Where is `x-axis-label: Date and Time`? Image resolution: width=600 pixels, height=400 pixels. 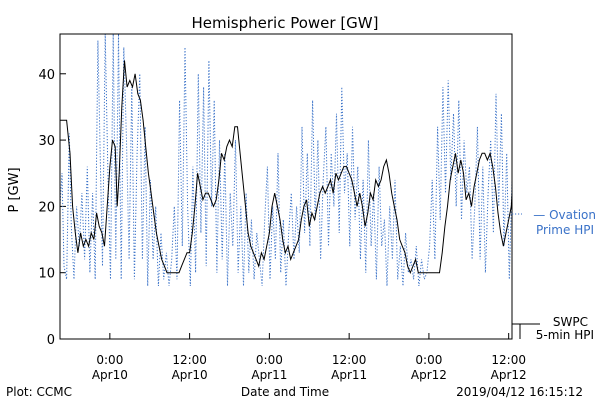 x-axis-label: Date and Time is located at coordinates (285, 392).